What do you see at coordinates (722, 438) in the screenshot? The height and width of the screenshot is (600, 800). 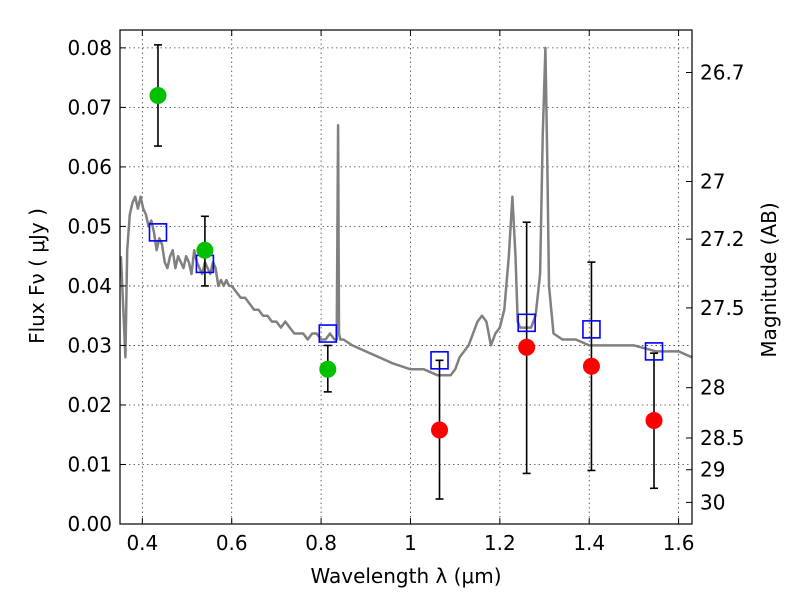 I see `right-tick-label: 28.5` at bounding box center [722, 438].